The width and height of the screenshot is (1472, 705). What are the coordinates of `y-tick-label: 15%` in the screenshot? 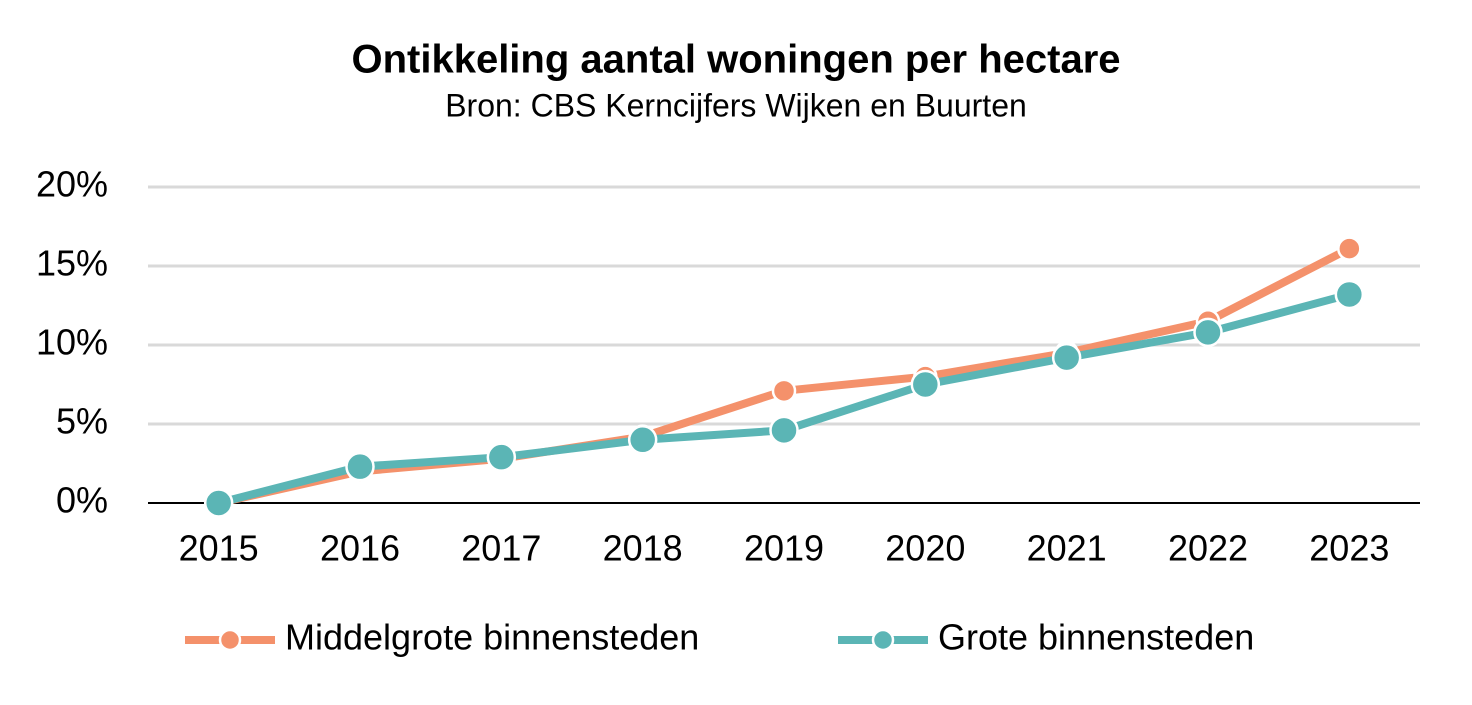 It's located at (72, 263).